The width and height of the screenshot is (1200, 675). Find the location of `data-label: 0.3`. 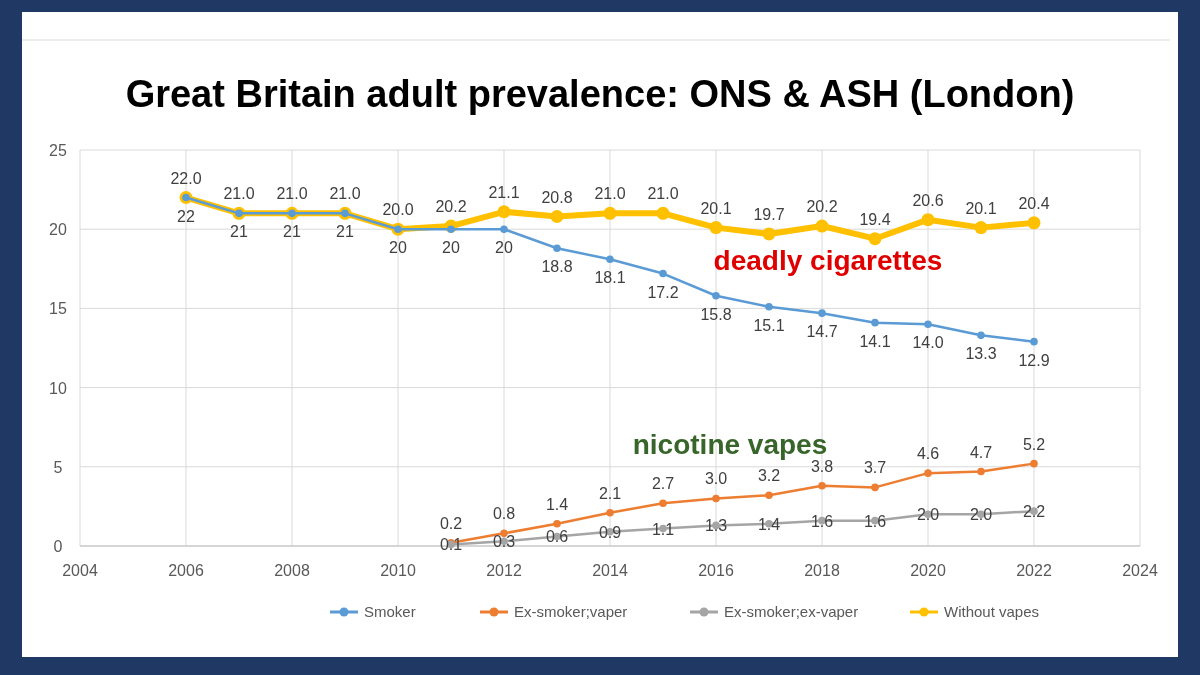

data-label: 0.3 is located at coordinates (504, 542).